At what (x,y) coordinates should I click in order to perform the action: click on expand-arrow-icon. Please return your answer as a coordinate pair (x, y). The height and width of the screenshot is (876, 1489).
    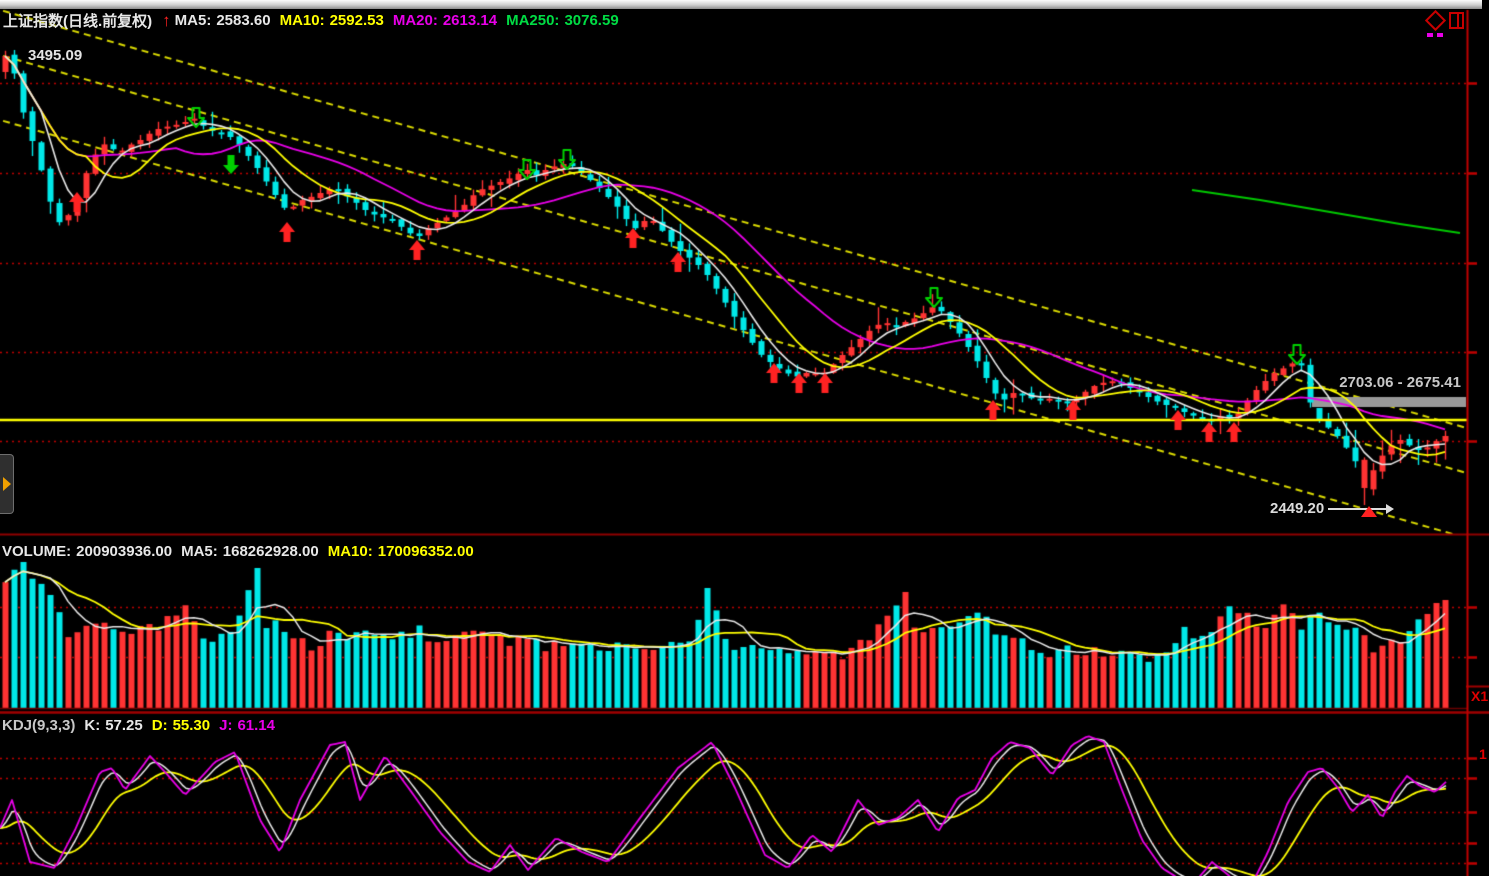
    Looking at the image, I should click on (6, 484).